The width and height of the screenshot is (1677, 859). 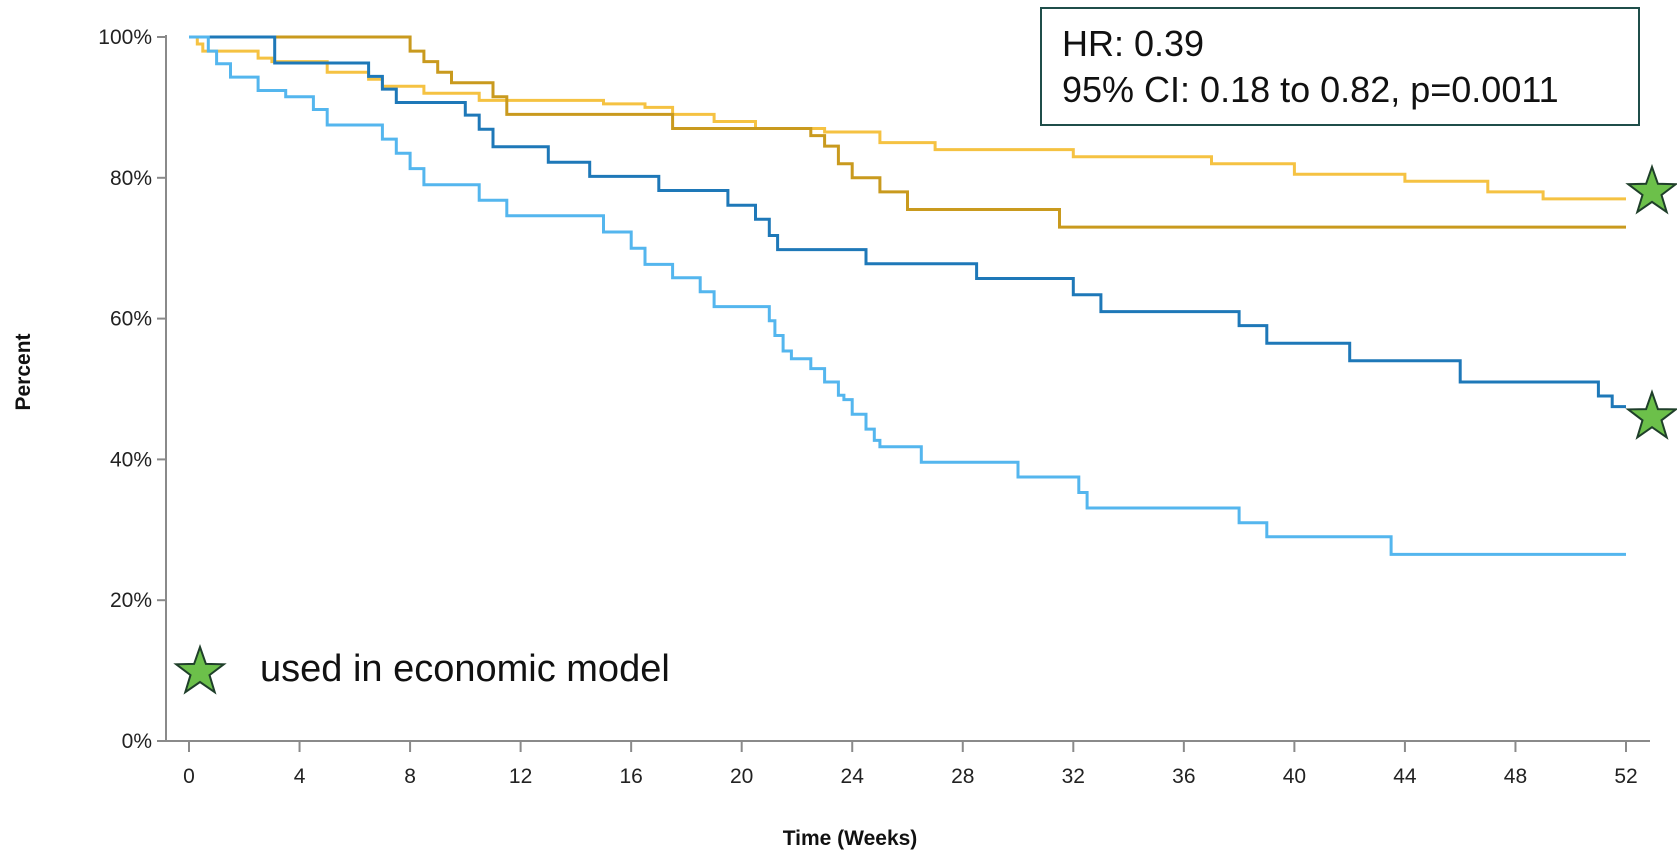 What do you see at coordinates (132, 389) in the screenshot?
I see `y-axis: 0% 20% 40% 60% 80% 100%` at bounding box center [132, 389].